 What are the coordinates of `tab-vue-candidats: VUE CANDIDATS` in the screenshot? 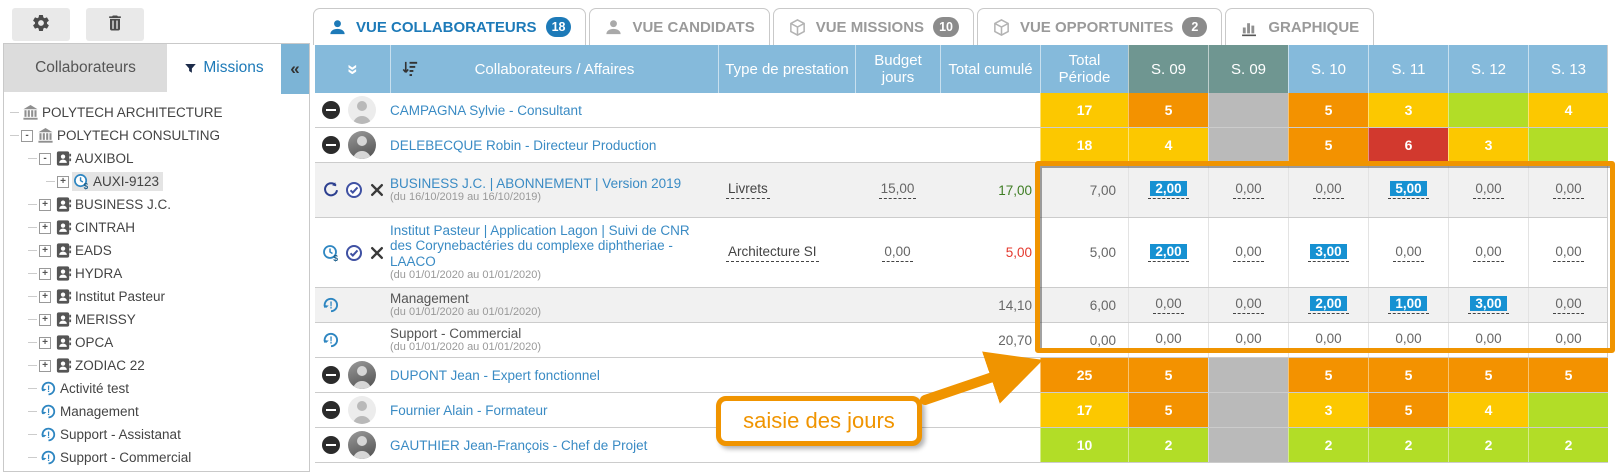 It's located at (679, 26).